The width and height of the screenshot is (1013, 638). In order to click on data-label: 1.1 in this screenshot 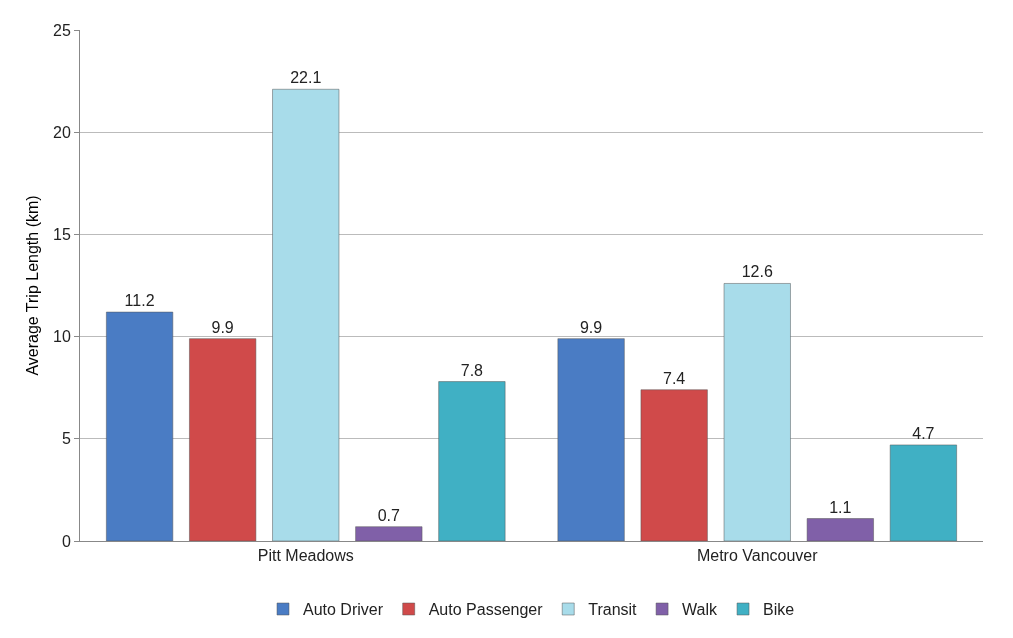, I will do `click(840, 507)`.